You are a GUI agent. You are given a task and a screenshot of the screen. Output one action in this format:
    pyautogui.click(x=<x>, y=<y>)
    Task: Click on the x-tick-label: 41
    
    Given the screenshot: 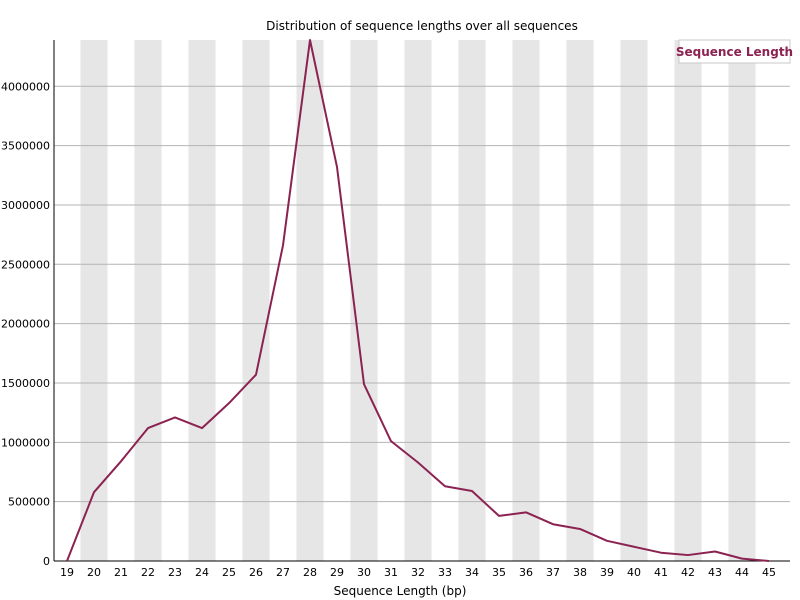 What is the action you would take?
    pyautogui.click(x=661, y=572)
    